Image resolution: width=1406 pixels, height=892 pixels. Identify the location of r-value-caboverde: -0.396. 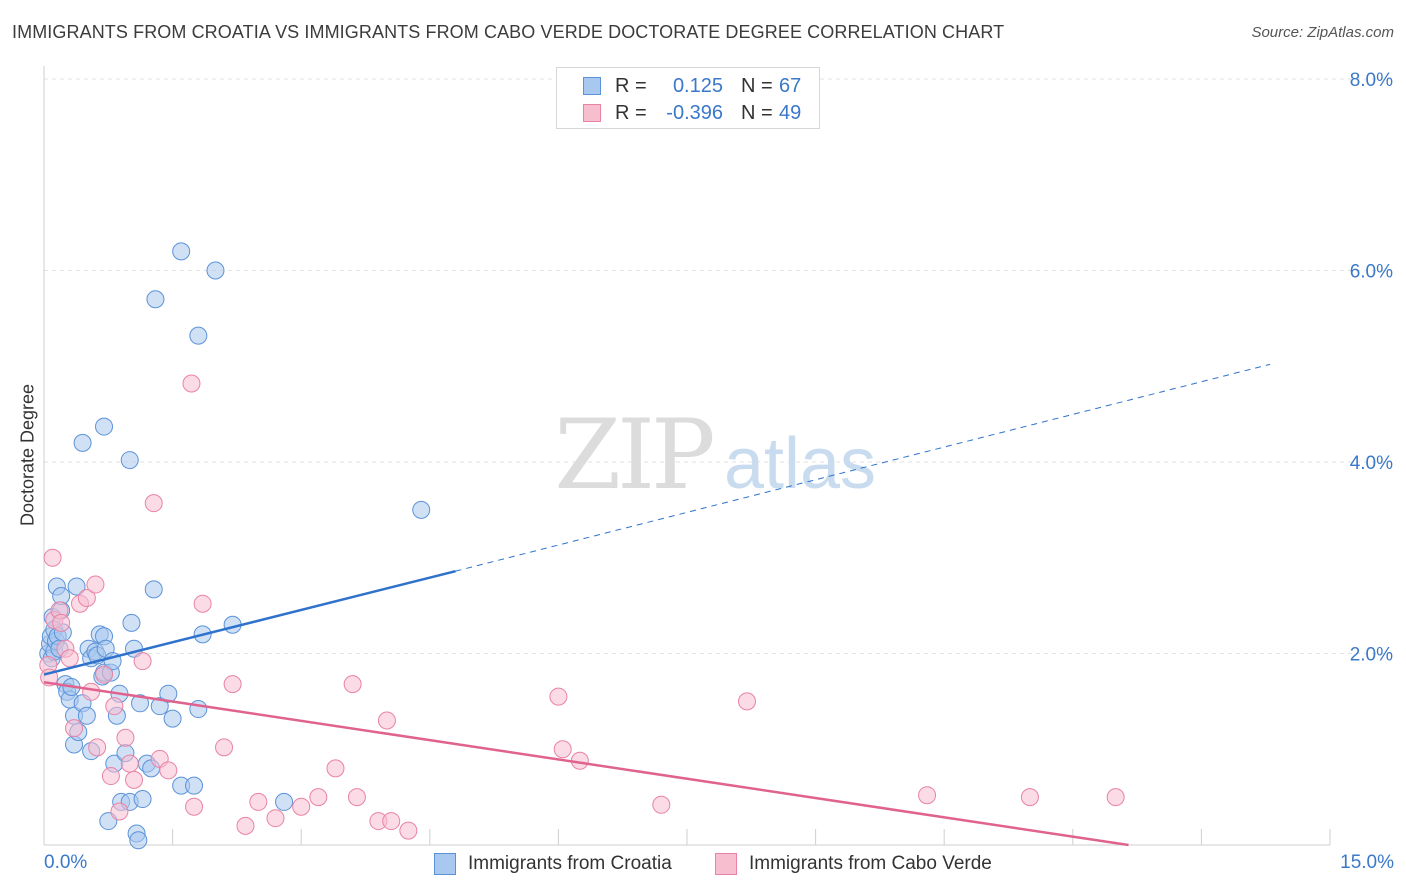
(694, 112).